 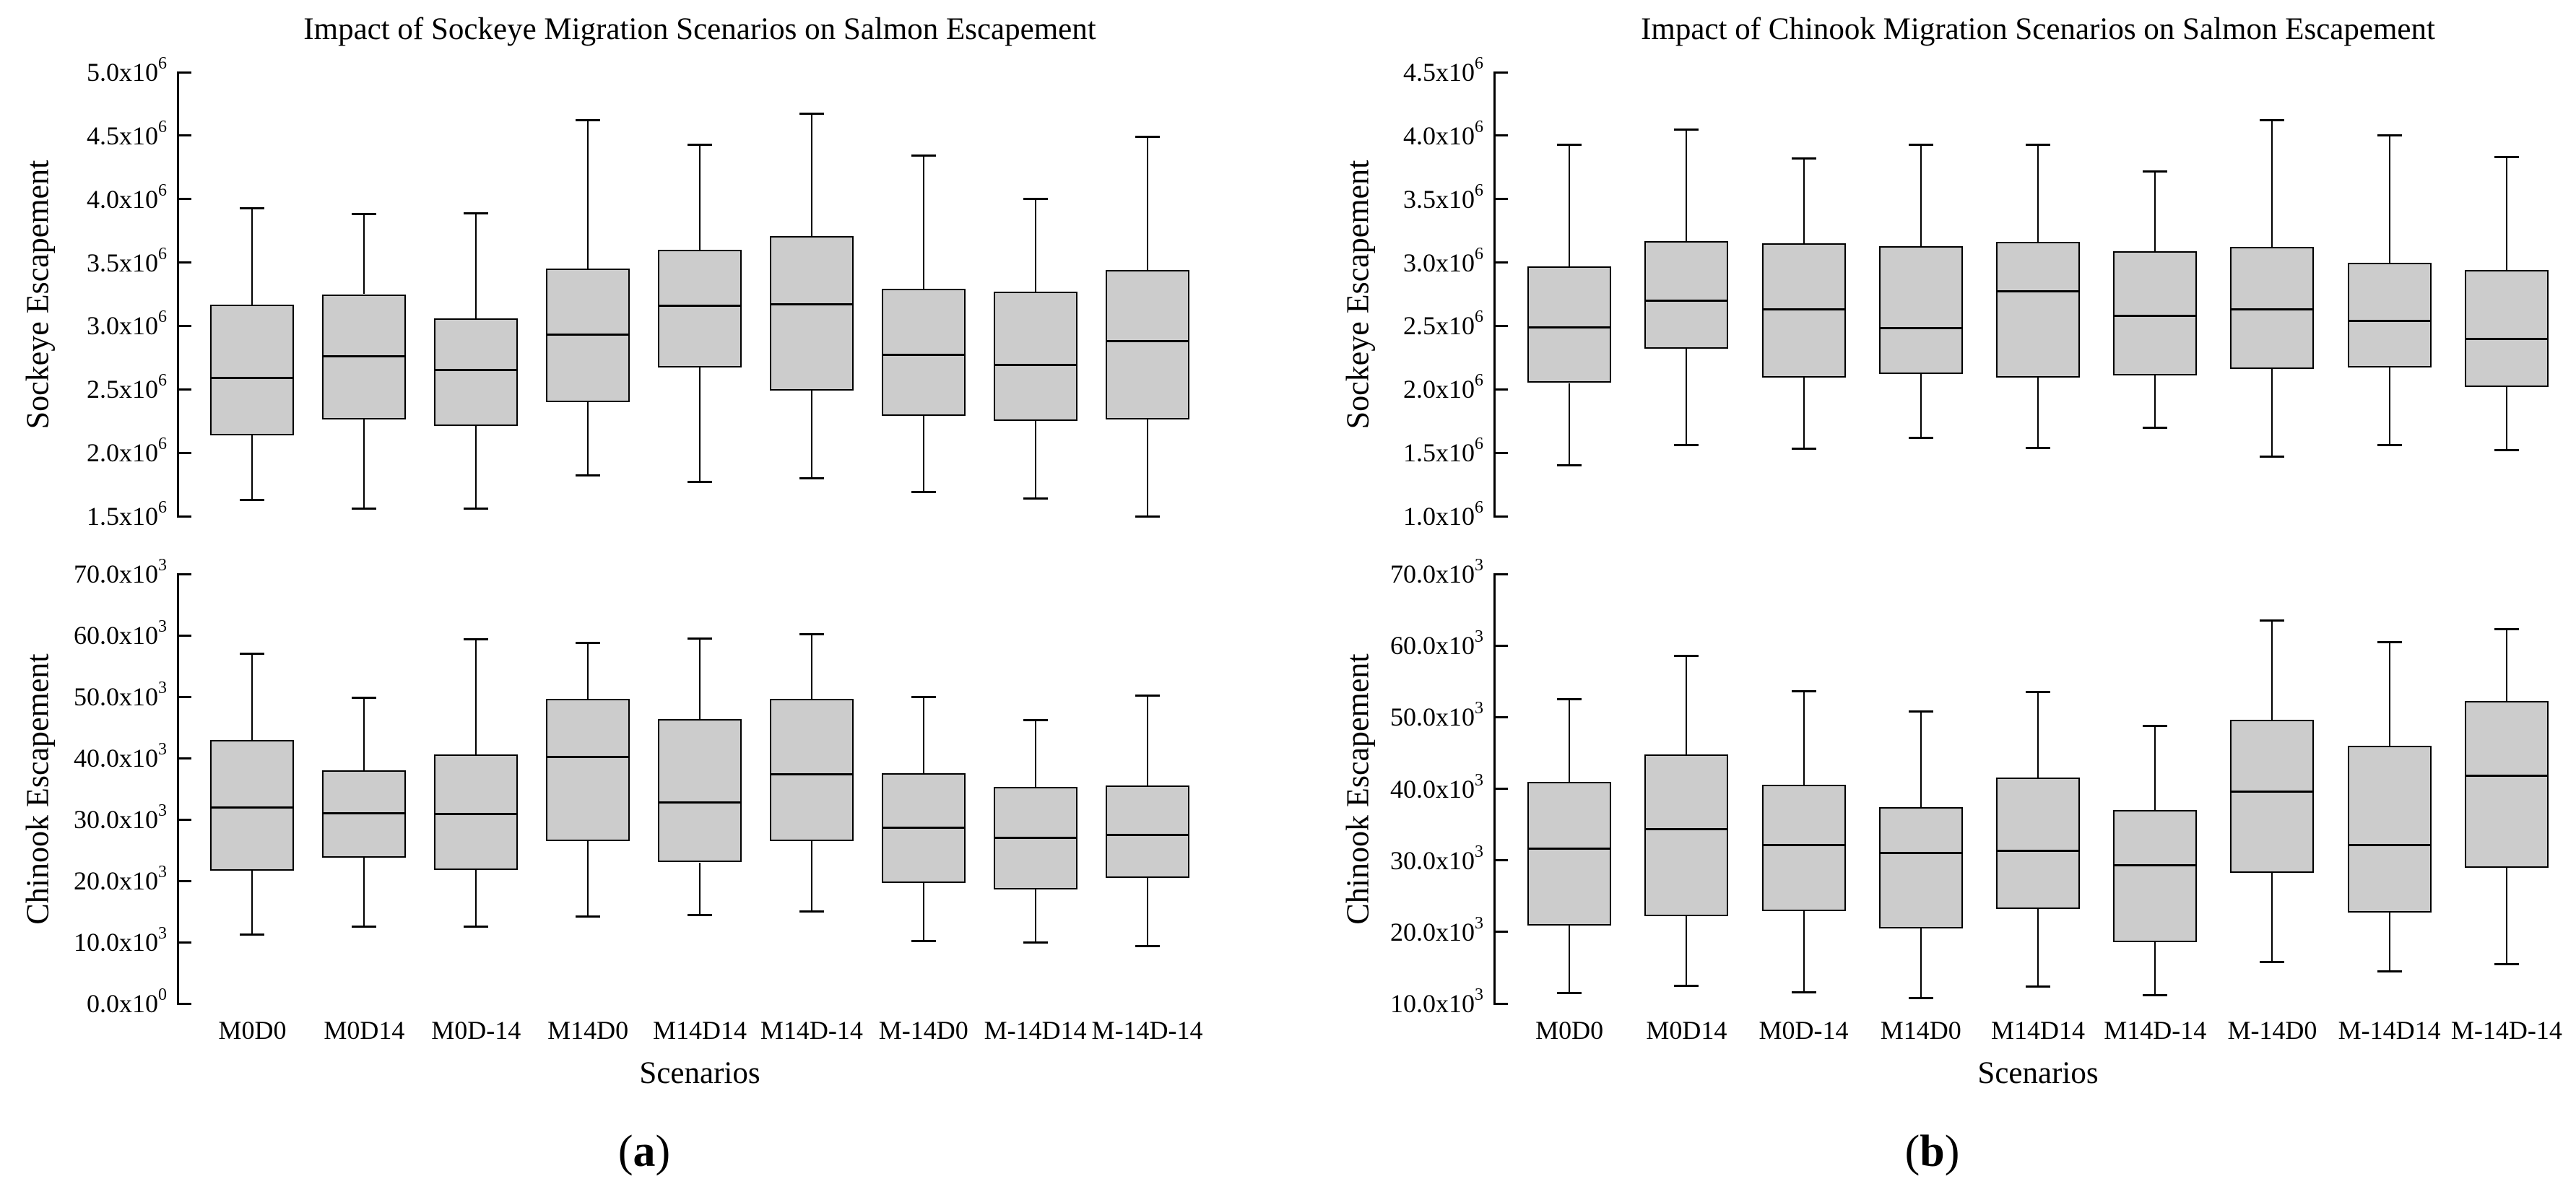 I want to click on y-axis-tick-label: 40.0x103, so click(x=1402, y=788).